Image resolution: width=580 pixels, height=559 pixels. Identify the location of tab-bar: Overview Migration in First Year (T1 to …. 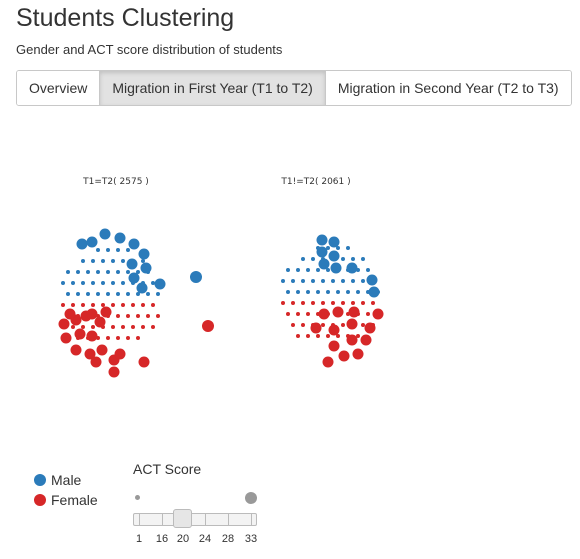
(294, 88).